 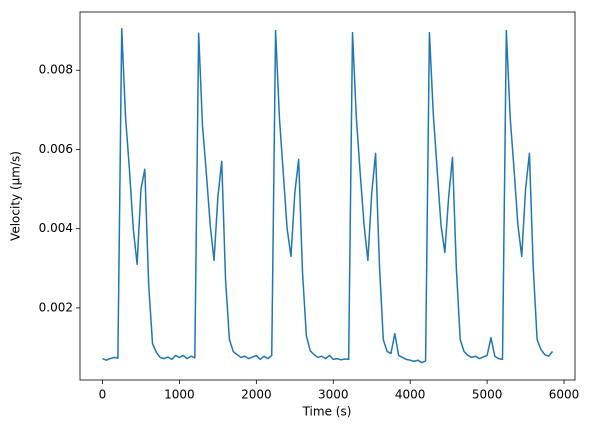 I want to click on x-tick-label: 2000, so click(x=256, y=395).